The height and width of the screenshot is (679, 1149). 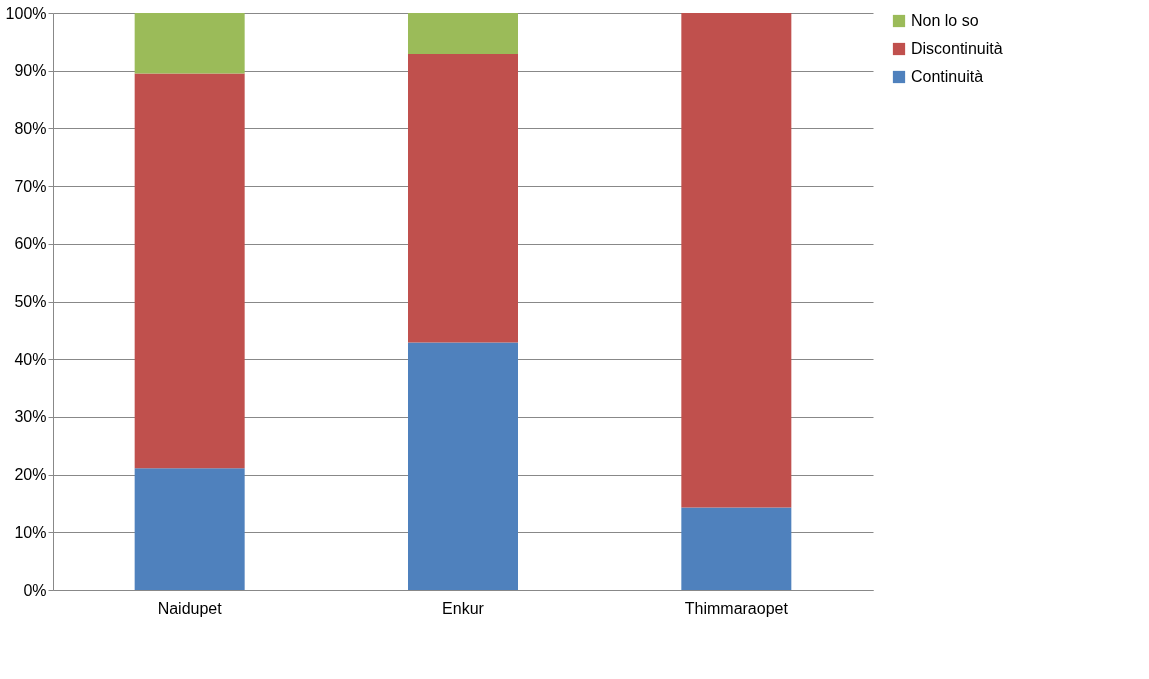 I want to click on y-tick-label: 30%, so click(x=30, y=417).